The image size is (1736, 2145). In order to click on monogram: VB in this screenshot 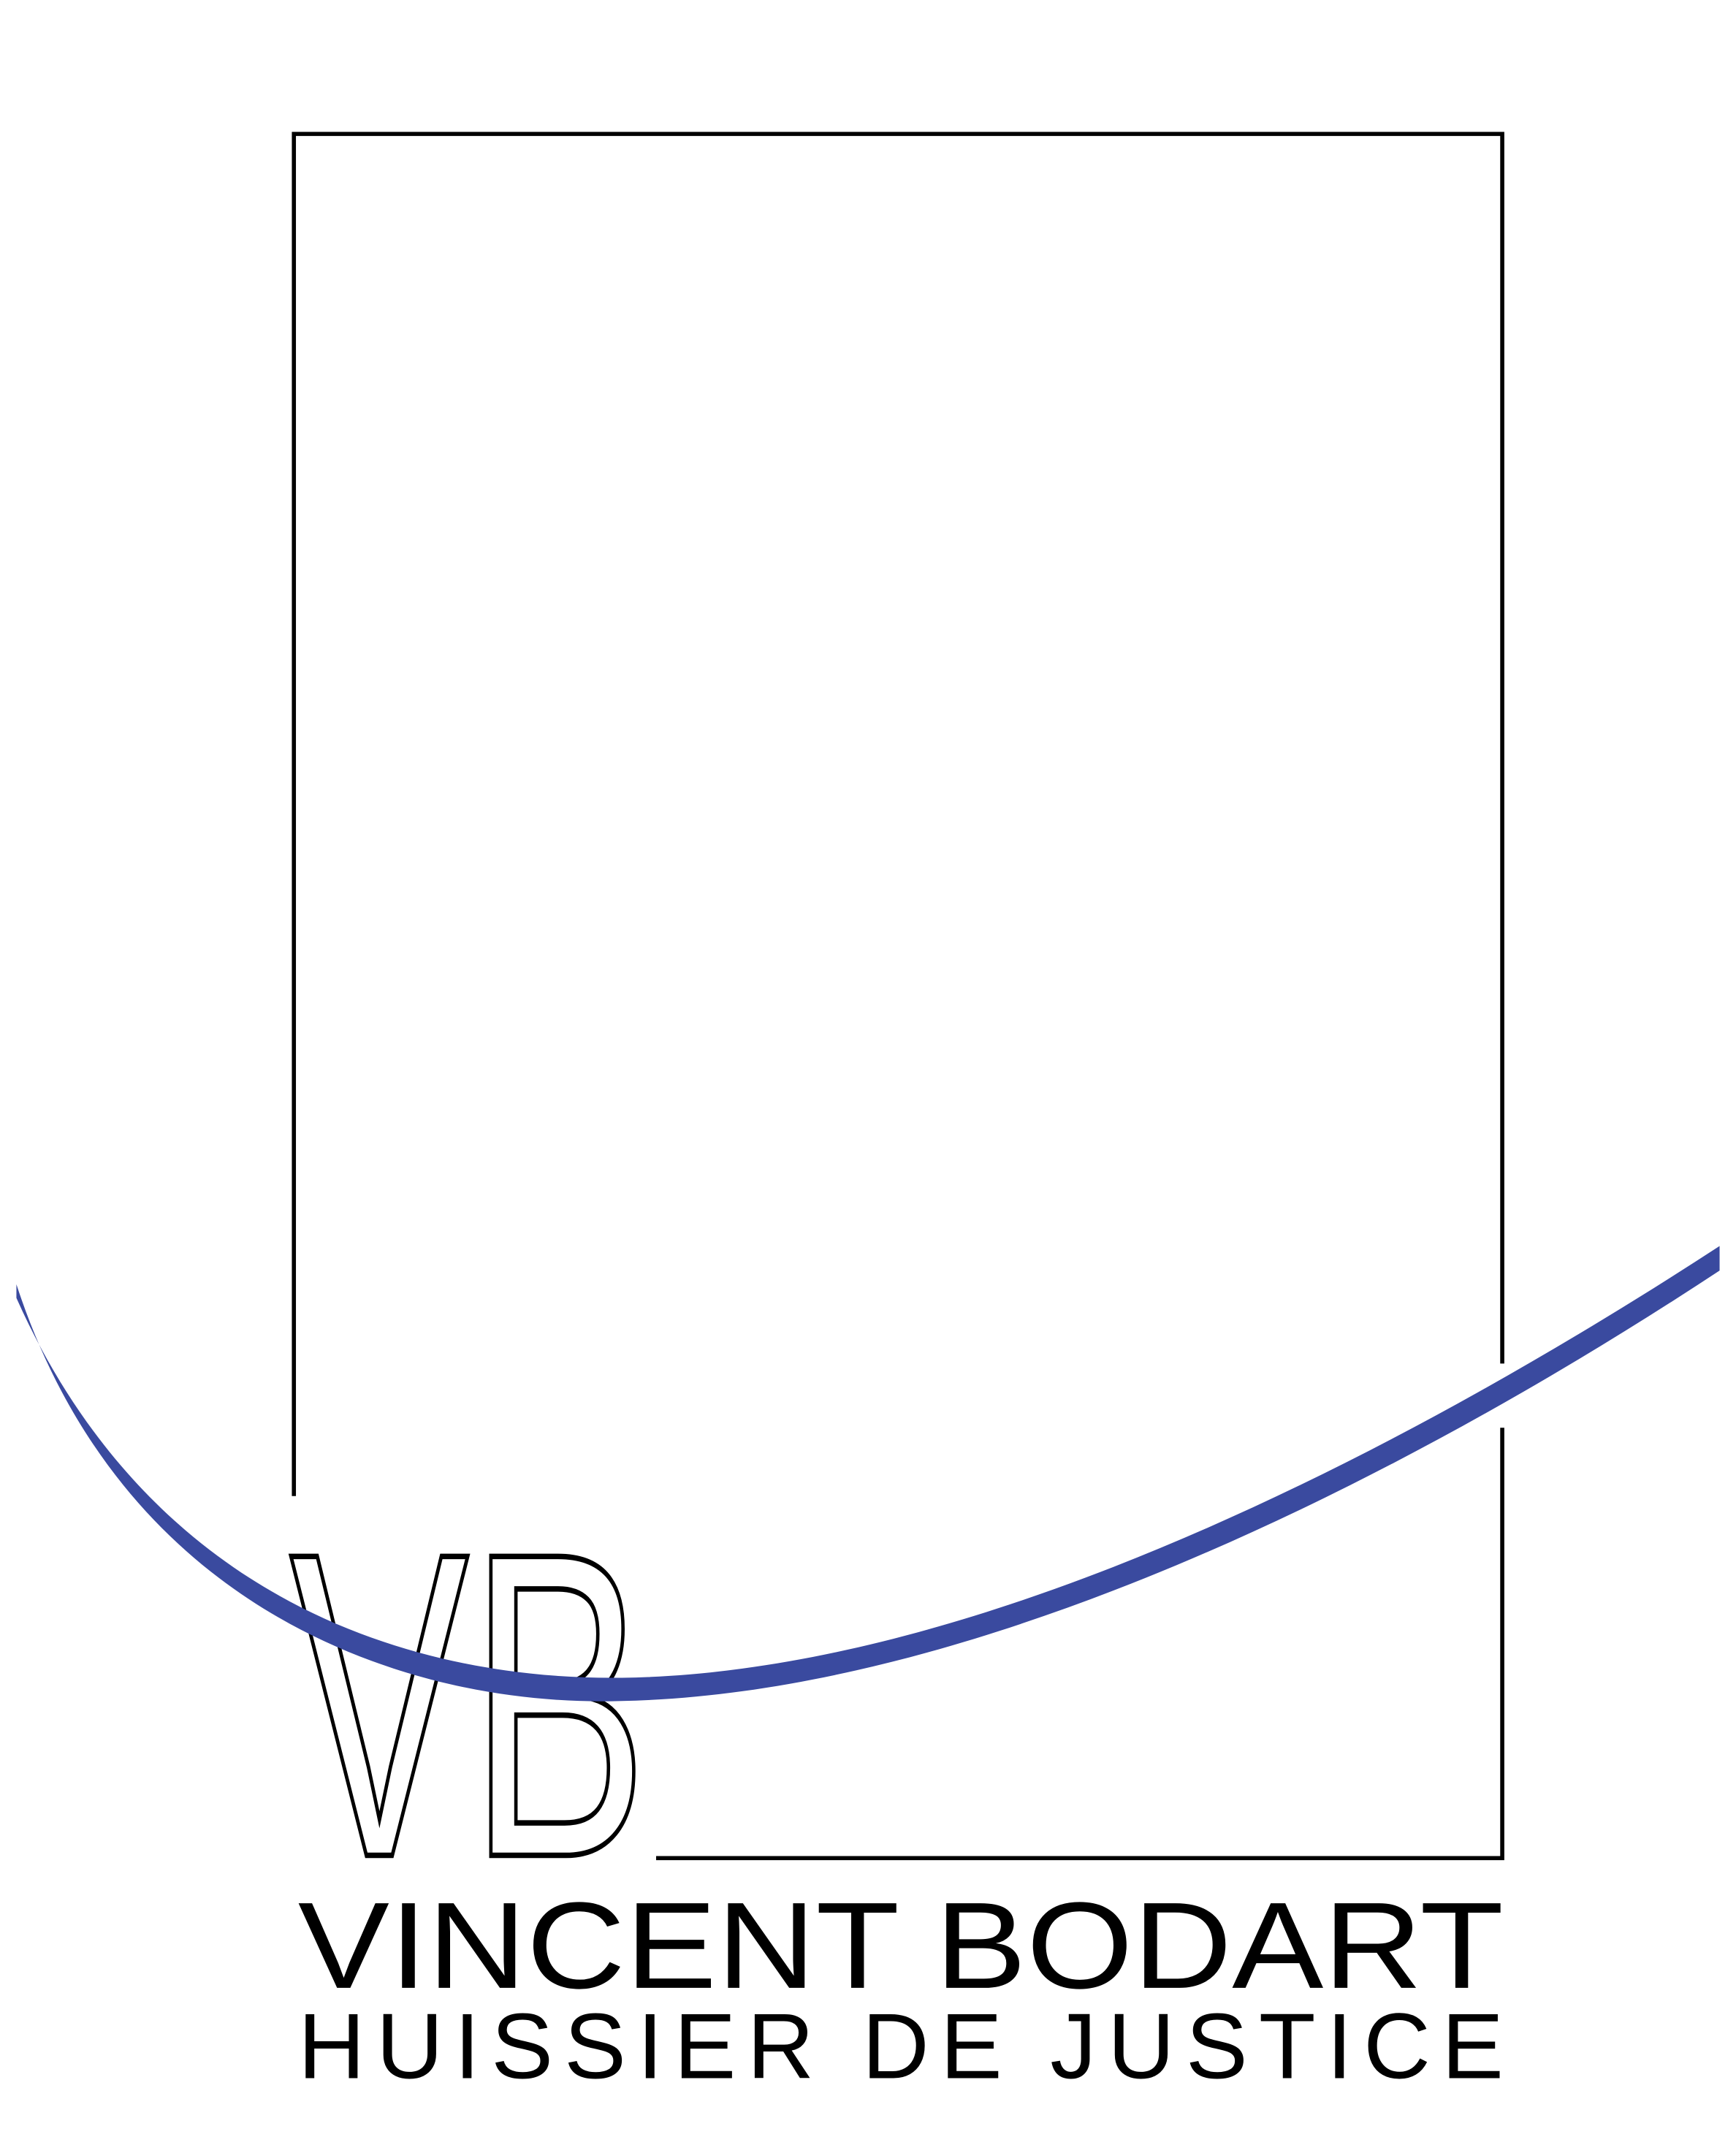, I will do `click(469, 1706)`.